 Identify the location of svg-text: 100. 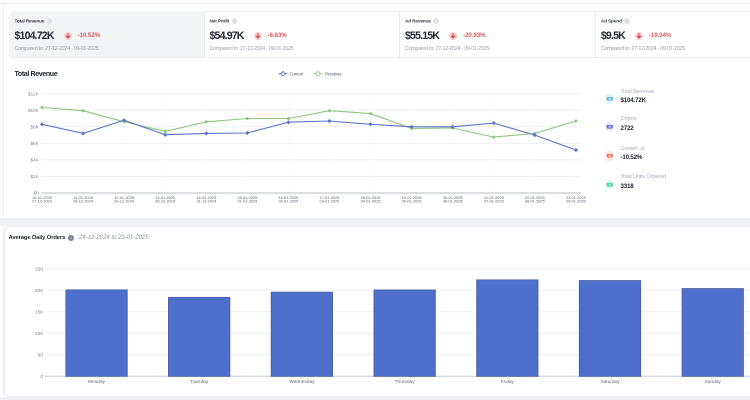
(39, 334).